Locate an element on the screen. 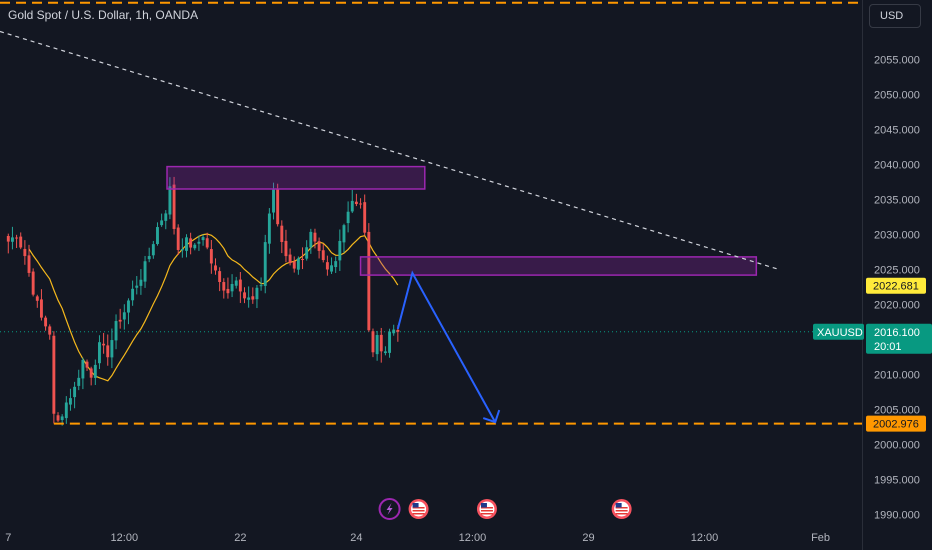 This screenshot has width=932, height=550. price-tick-label: 2045.000 is located at coordinates (897, 131).